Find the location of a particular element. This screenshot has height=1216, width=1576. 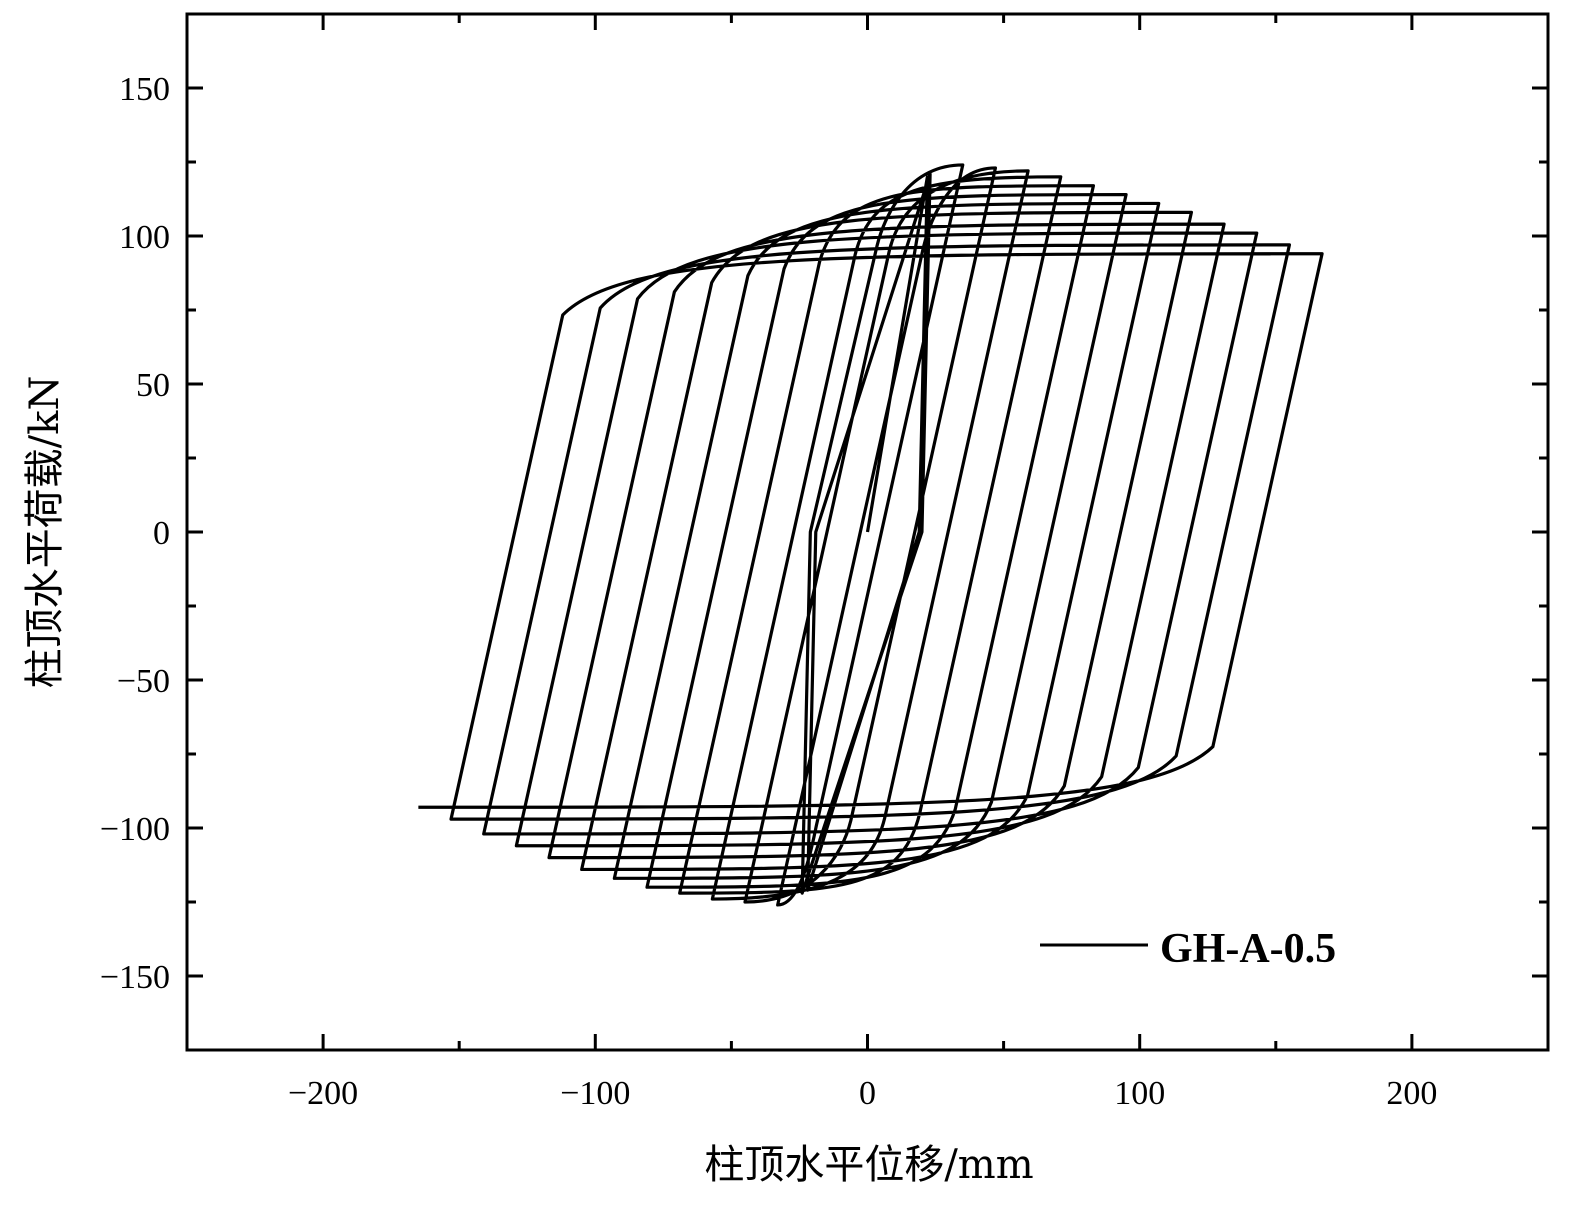

x-tick-label: 200 is located at coordinates (1411, 1093).